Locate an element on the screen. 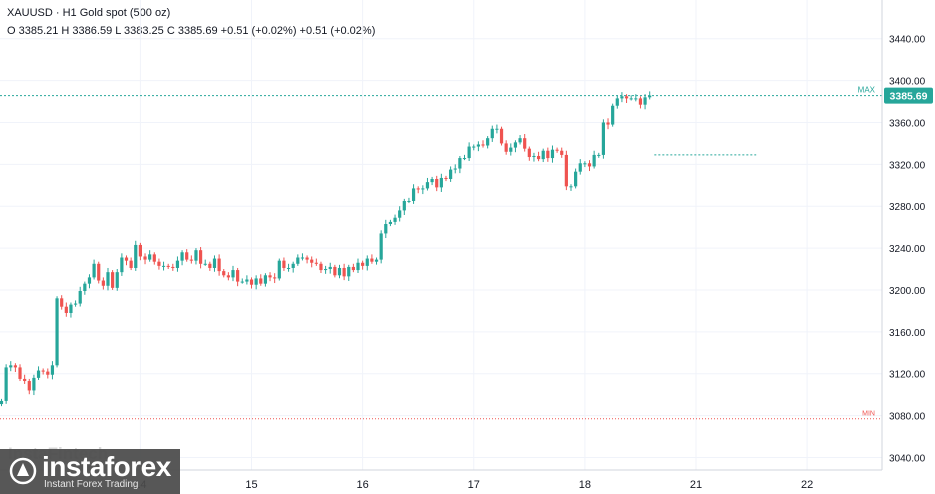 This screenshot has width=935, height=494. x-tick-label: 22 is located at coordinates (807, 485).